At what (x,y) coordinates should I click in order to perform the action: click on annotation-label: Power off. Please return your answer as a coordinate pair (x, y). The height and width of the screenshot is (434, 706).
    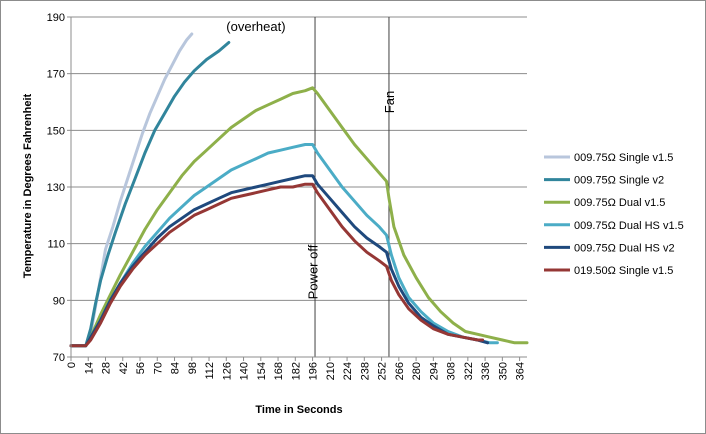
    Looking at the image, I should click on (312, 271).